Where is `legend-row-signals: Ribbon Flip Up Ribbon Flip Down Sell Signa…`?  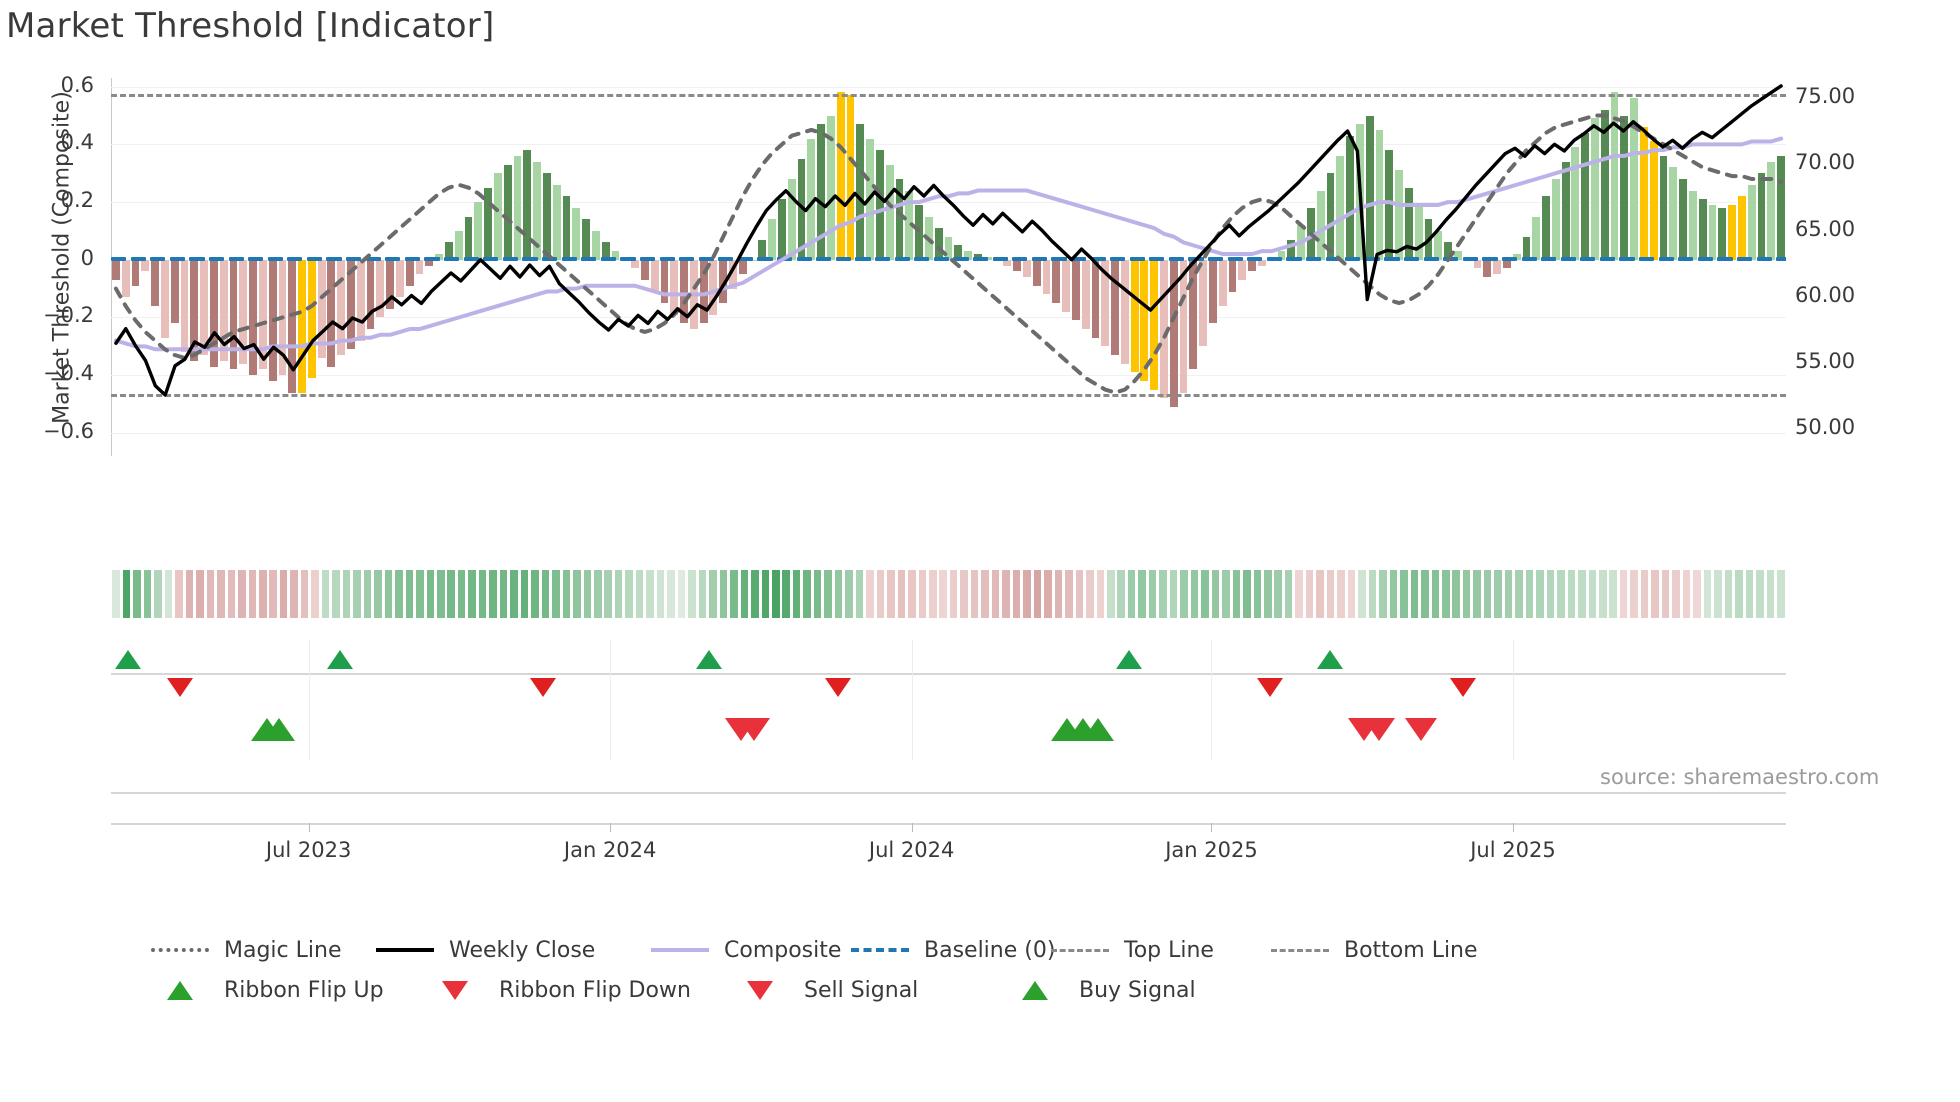
legend-row-signals: Ribbon Flip Up Ribbon Flip Down Sell Signa… is located at coordinates (1000, 990).